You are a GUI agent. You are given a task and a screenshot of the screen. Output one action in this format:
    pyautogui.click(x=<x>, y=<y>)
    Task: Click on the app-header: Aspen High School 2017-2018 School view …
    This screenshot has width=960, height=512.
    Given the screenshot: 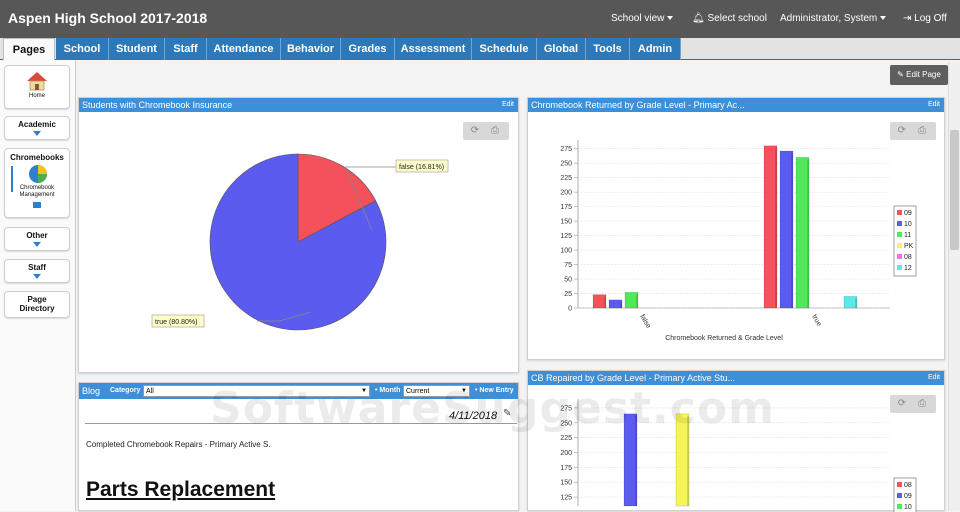 What is the action you would take?
    pyautogui.click(x=480, y=19)
    